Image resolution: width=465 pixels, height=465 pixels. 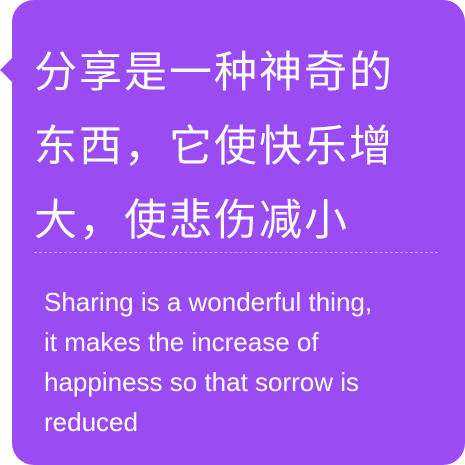 What do you see at coordinates (181, 342) in the screenshot?
I see `english-quote-line-2: it makes the increase of` at bounding box center [181, 342].